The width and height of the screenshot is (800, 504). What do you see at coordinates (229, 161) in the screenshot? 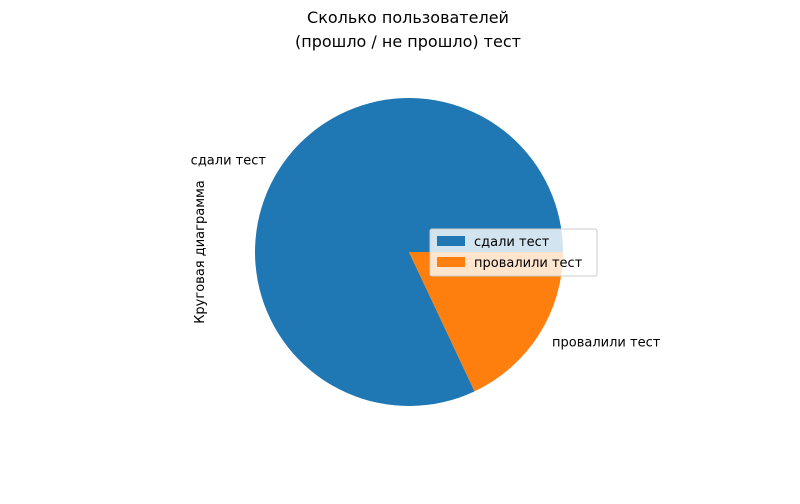
I see `slice-label-passed: сдали тест` at bounding box center [229, 161].